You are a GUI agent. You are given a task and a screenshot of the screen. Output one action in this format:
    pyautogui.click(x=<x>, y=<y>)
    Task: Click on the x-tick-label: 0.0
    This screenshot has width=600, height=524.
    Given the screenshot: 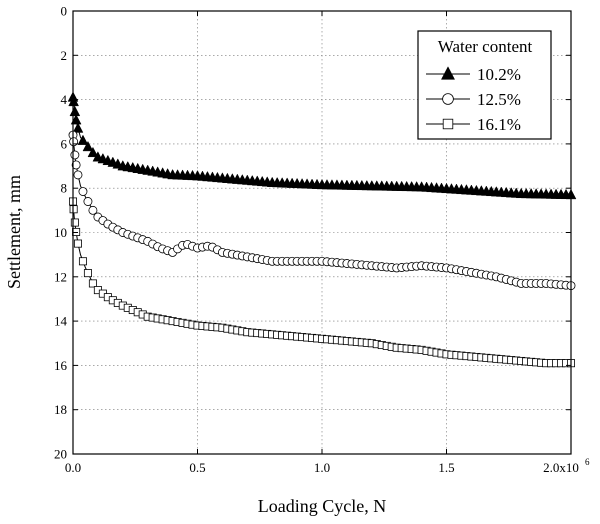 What is the action you would take?
    pyautogui.click(x=73, y=467)
    